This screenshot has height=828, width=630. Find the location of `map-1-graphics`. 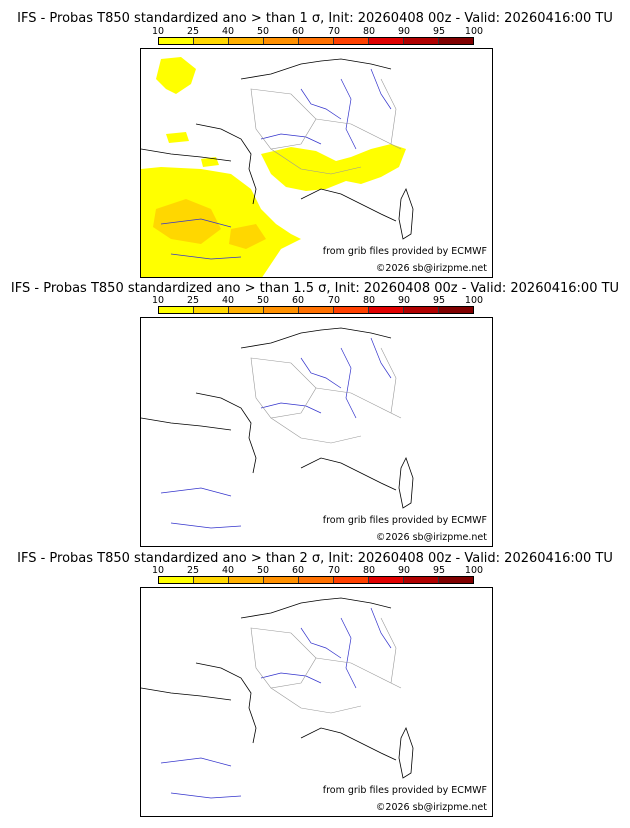

map-1-graphics is located at coordinates (277, 167).